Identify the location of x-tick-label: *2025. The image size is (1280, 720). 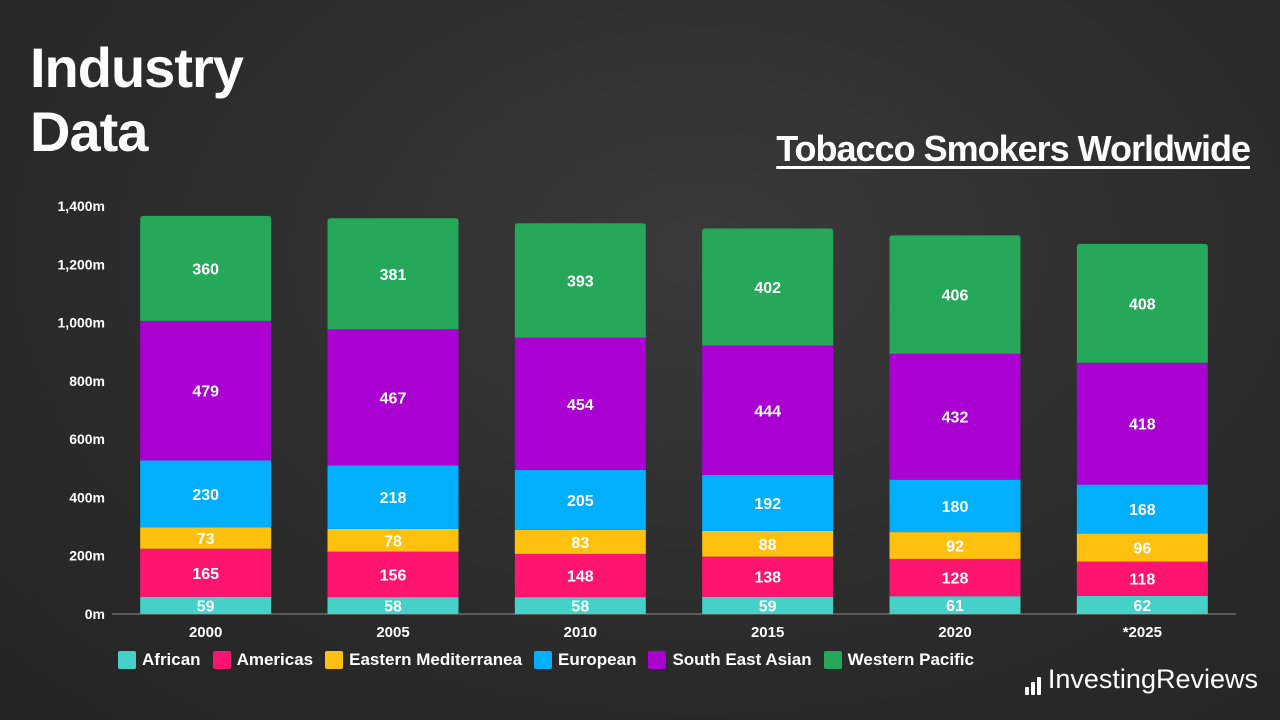
(1142, 632).